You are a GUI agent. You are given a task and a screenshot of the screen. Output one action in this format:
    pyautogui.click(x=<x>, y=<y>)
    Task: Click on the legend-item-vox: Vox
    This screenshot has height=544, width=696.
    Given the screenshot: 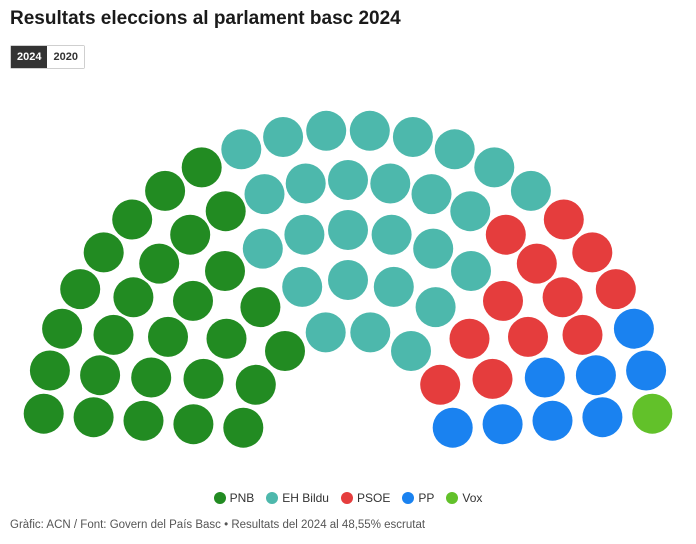 What is the action you would take?
    pyautogui.click(x=464, y=498)
    